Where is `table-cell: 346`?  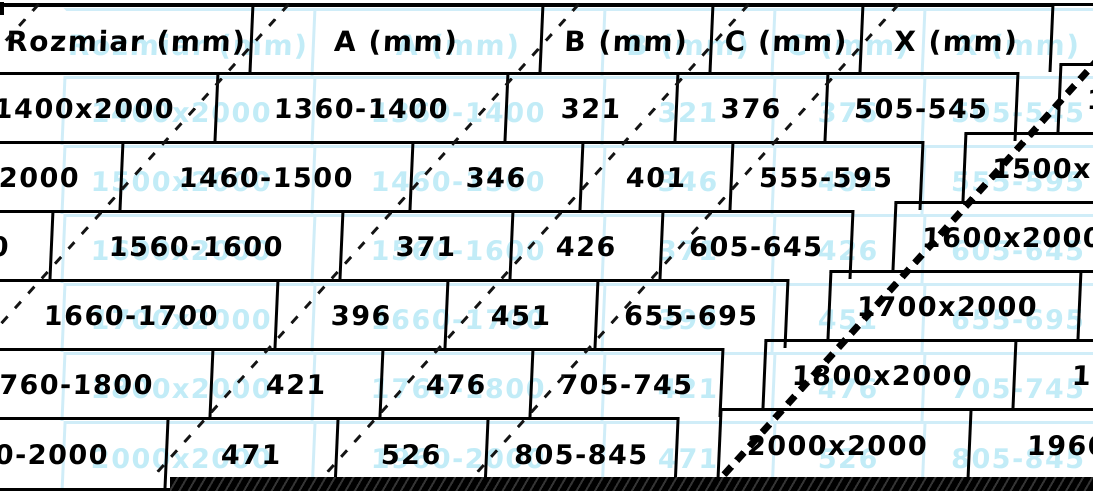
table-cell: 346 is located at coordinates (498, 177).